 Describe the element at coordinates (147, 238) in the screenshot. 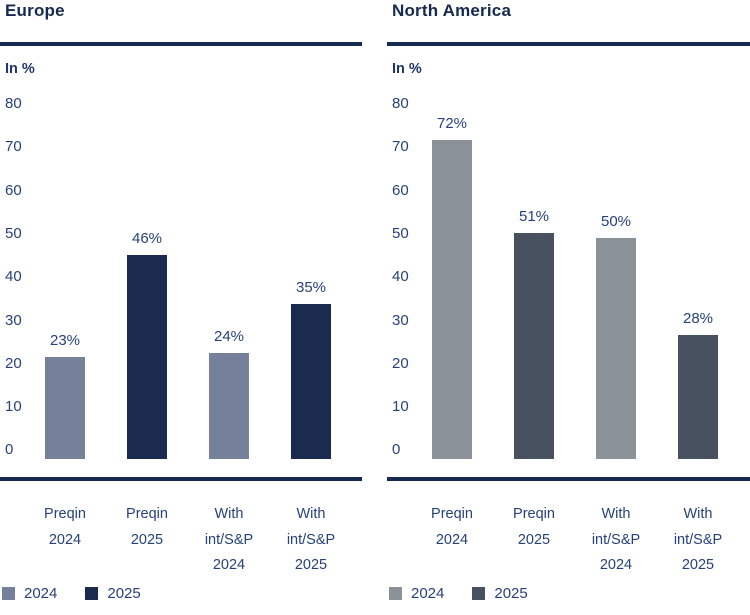

I see `bar-value-label: 46%` at that location.